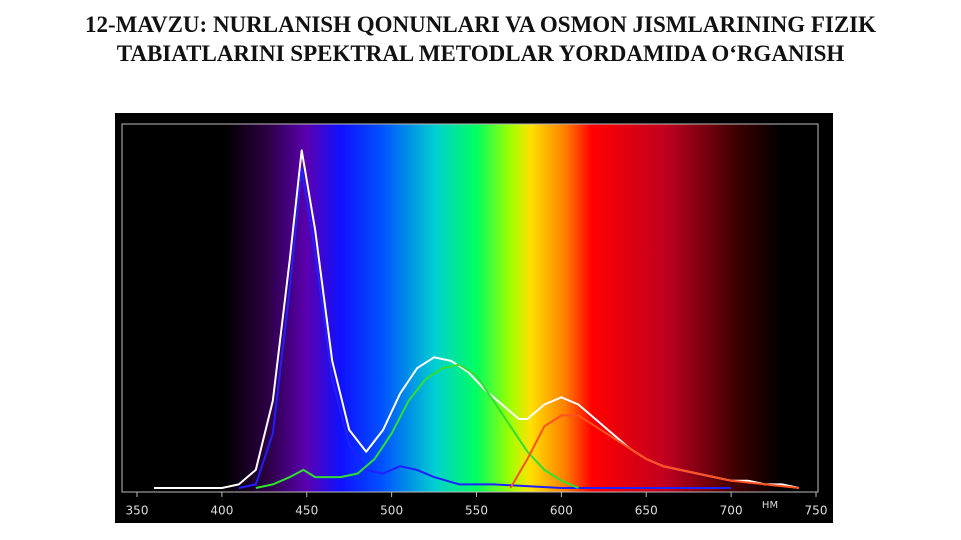 The width and height of the screenshot is (961, 540). What do you see at coordinates (646, 511) in the screenshot?
I see `x-tick-label: 650` at bounding box center [646, 511].